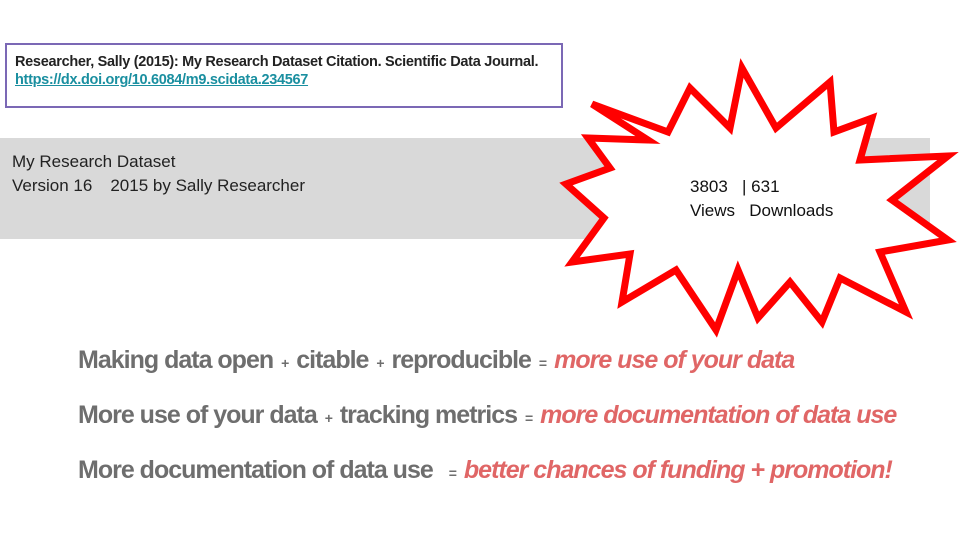 The image size is (960, 540). I want to click on views-label: Views, so click(713, 210).